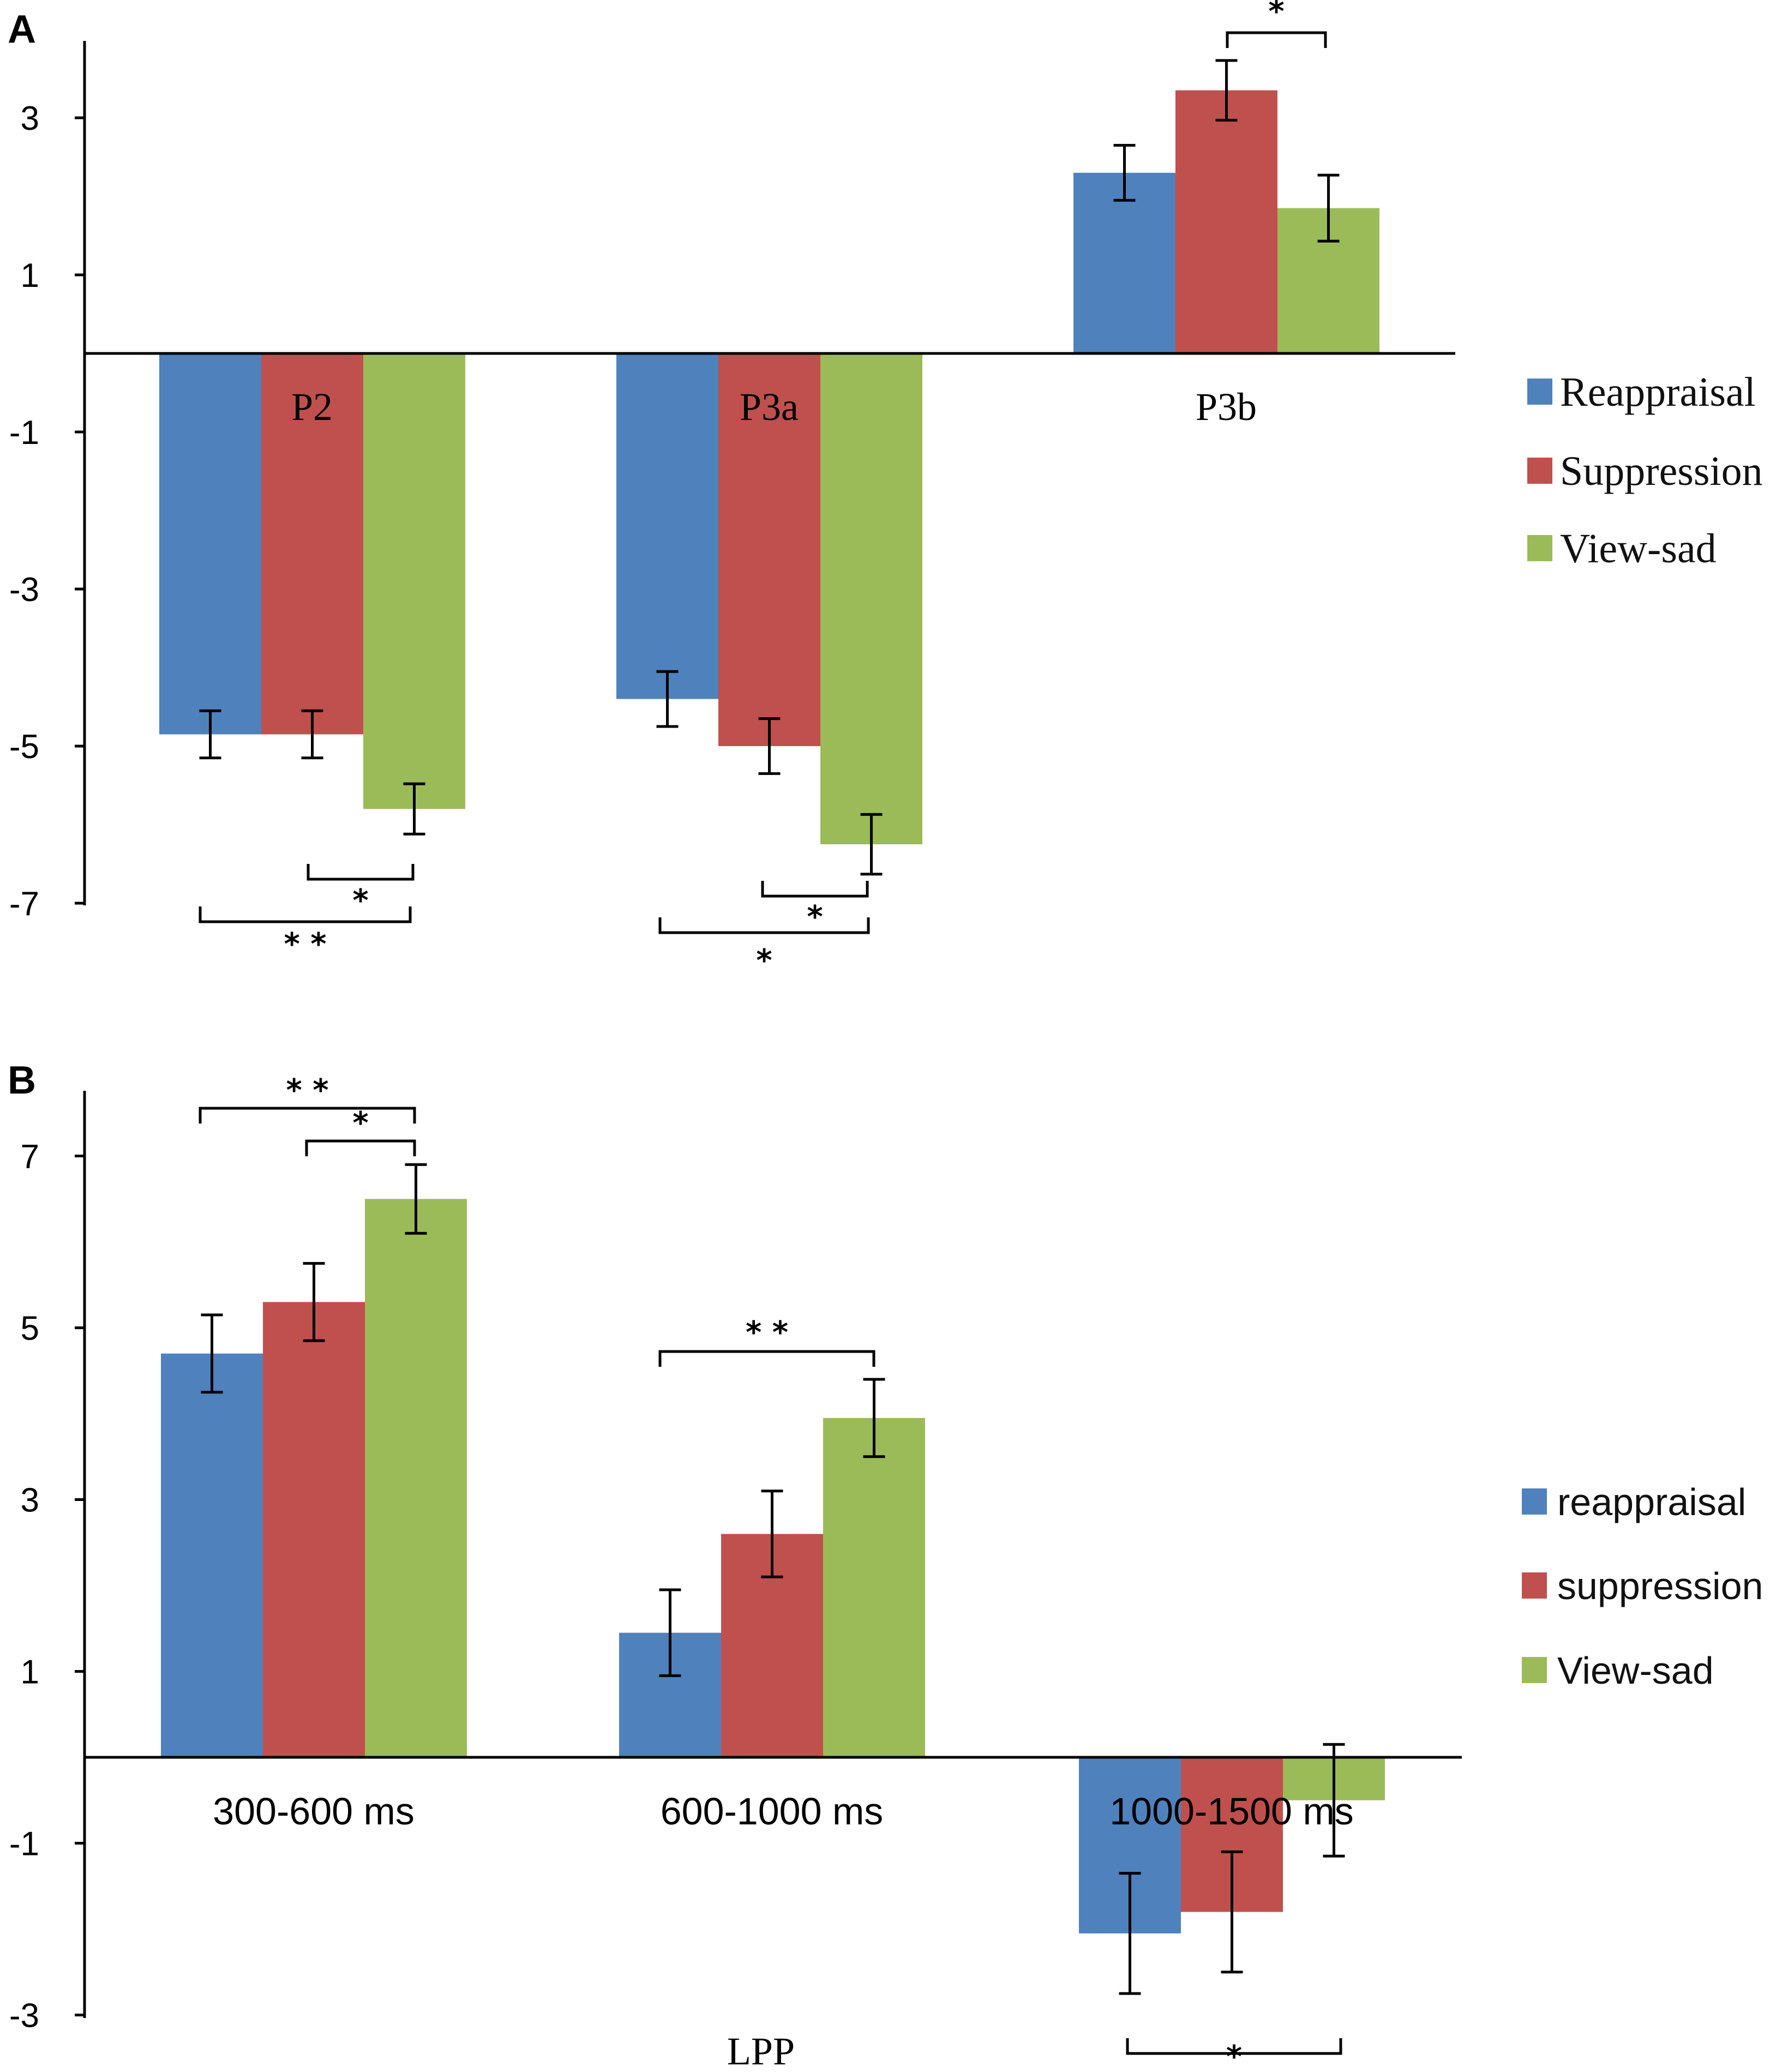  I want to click on legend: Reappraisal Suppression View-sad, so click(1645, 470).